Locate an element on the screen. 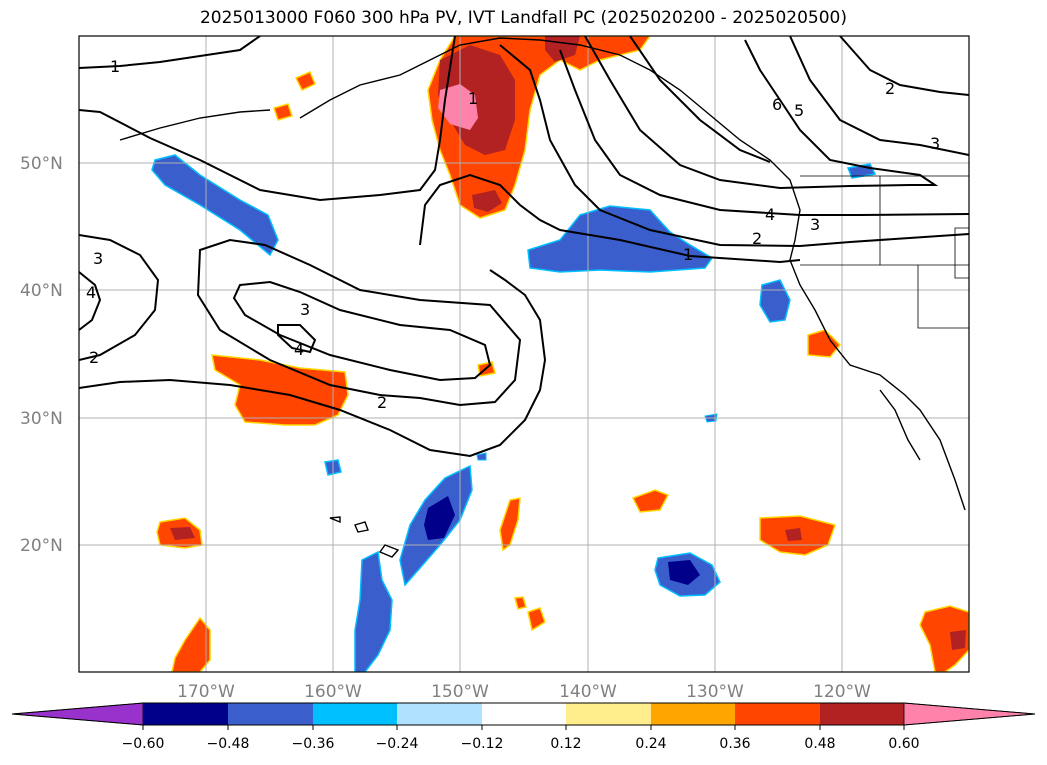 The image size is (1047, 765). colorbar-tick-label: −0.12 is located at coordinates (482, 744).